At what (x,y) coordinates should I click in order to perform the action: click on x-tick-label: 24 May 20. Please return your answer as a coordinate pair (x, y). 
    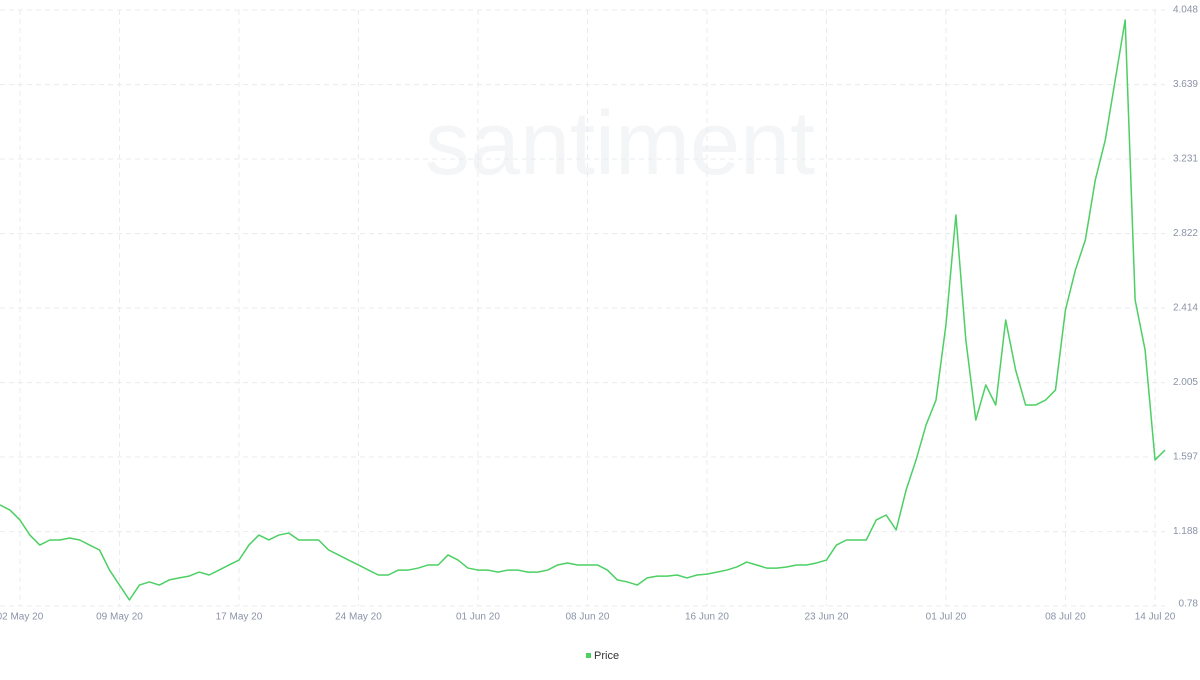
    Looking at the image, I should click on (358, 617).